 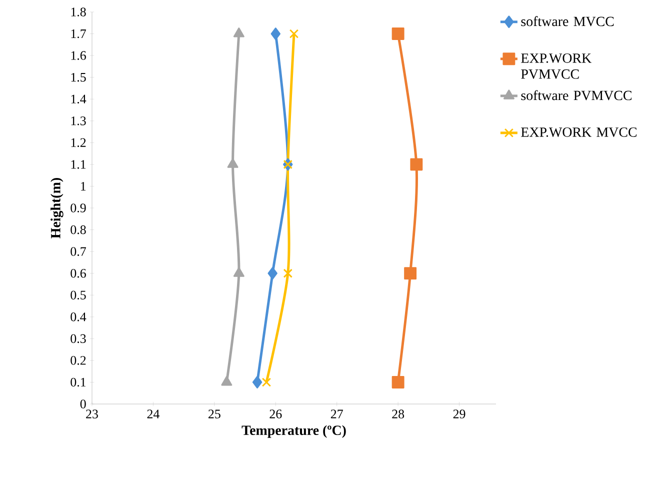 What do you see at coordinates (78, 208) in the screenshot?
I see `y-tick-label: 0.9` at bounding box center [78, 208].